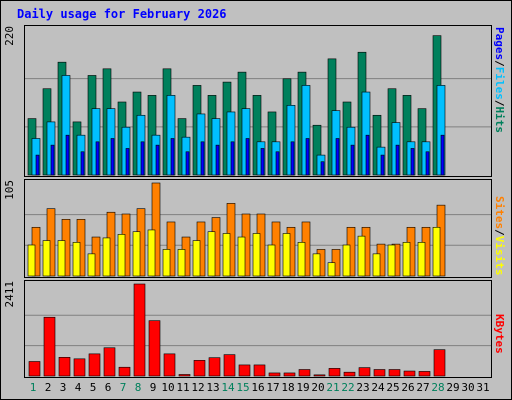 The image size is (512, 400). I want to click on x-tick-label-day-7: 7, so click(123, 387).